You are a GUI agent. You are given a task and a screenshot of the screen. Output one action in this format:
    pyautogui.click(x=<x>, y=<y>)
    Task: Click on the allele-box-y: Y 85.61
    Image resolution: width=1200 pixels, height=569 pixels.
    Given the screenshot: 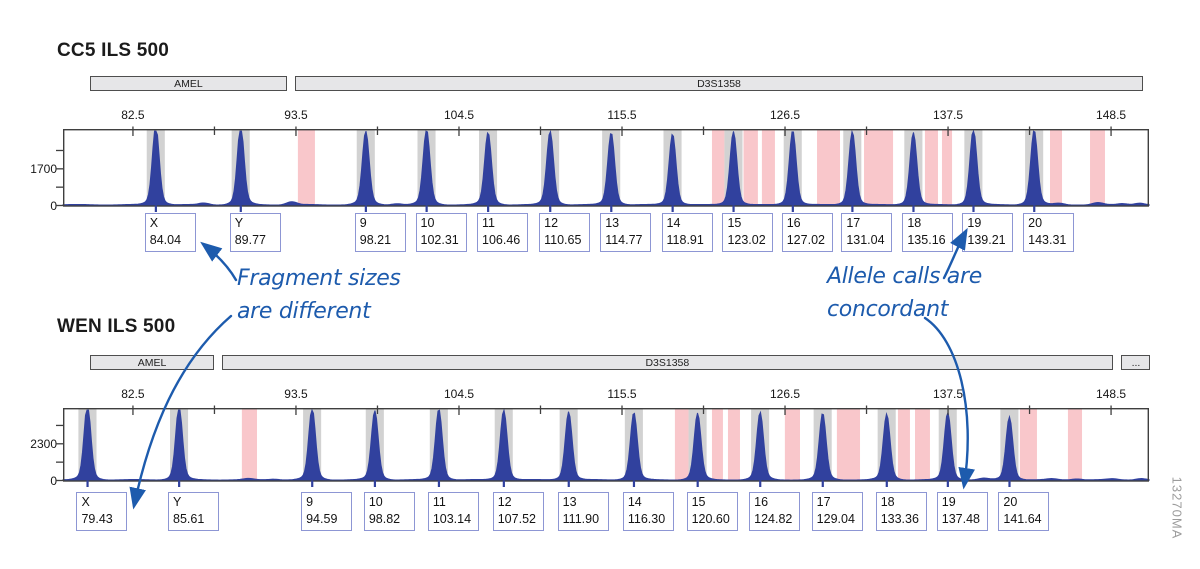 What is the action you would take?
    pyautogui.click(x=194, y=511)
    